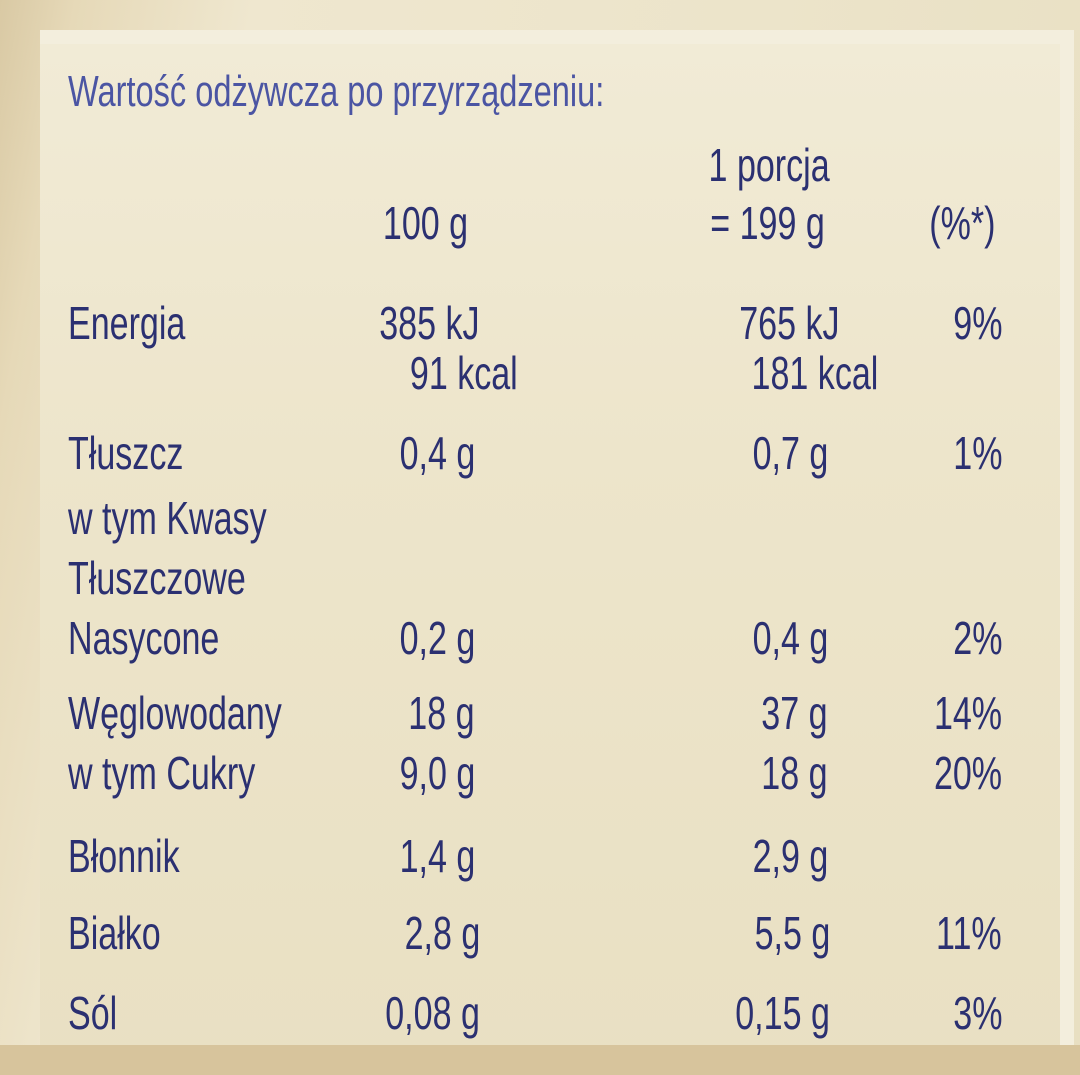 This screenshot has height=1075, width=1080. Describe the element at coordinates (790, 638) in the screenshot. I see `value-portion: 0,4 g` at that location.